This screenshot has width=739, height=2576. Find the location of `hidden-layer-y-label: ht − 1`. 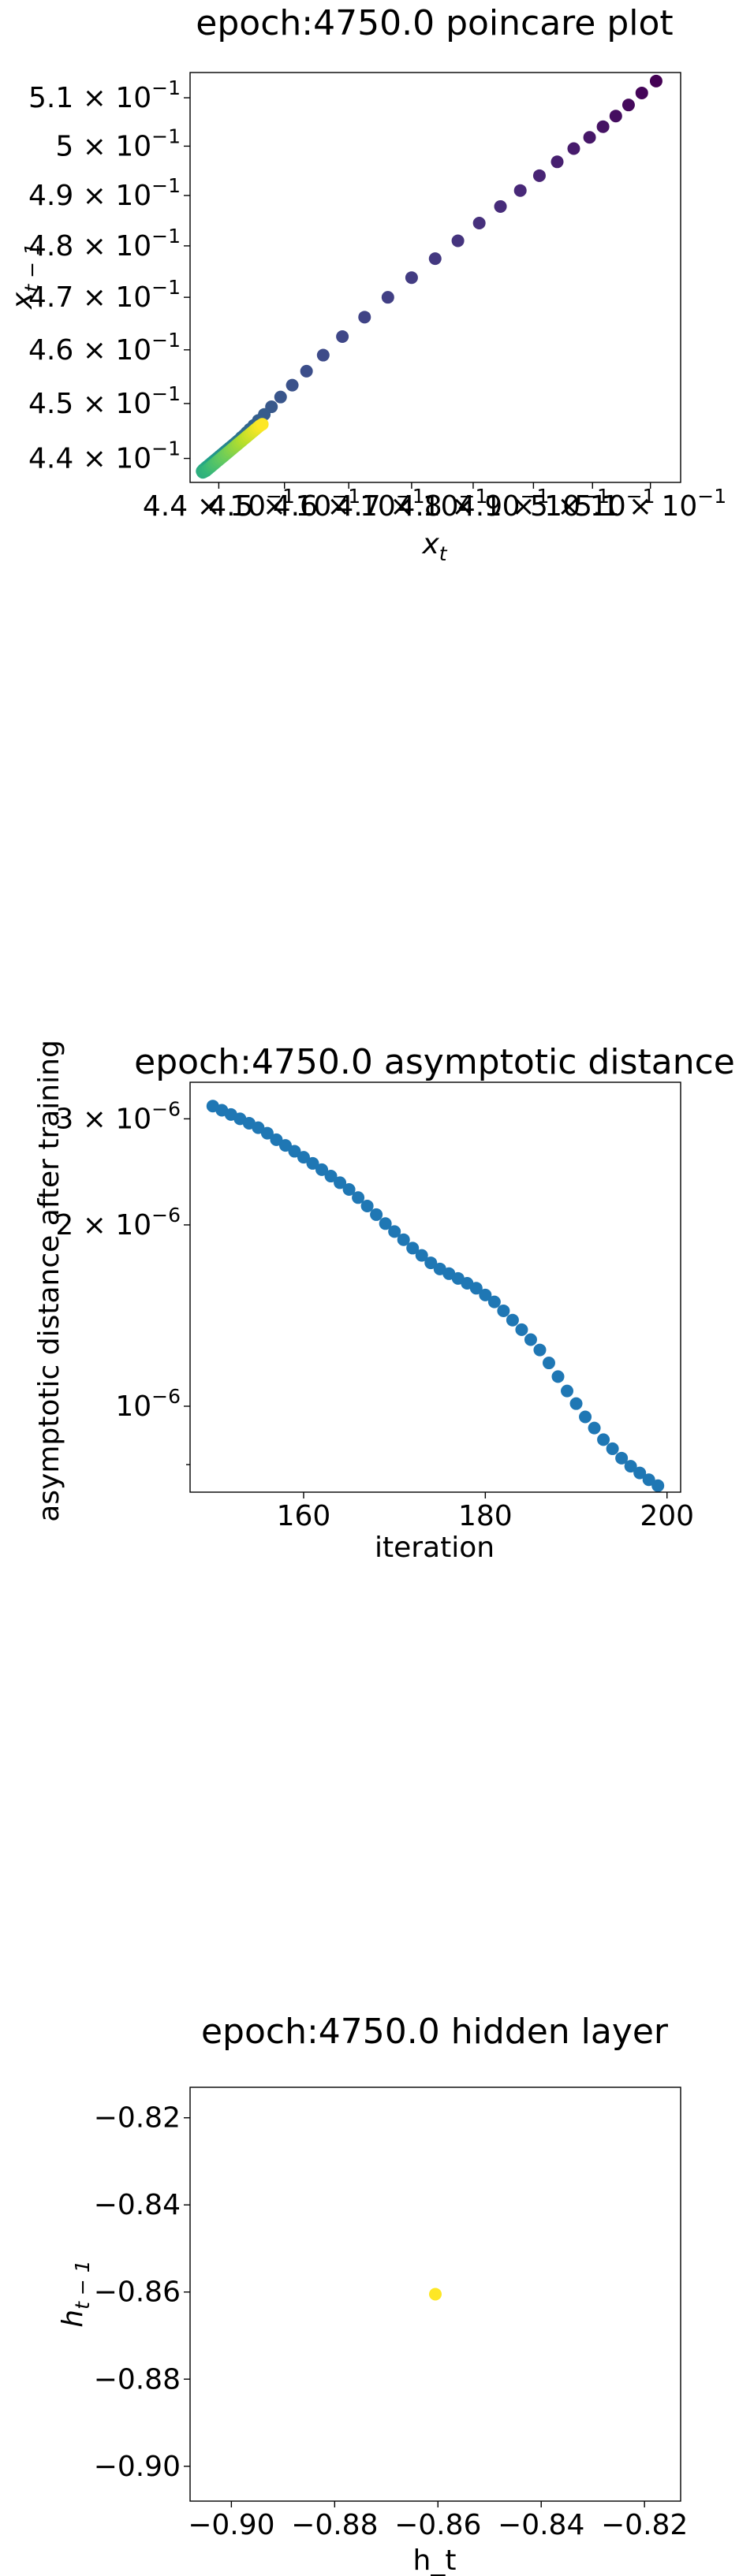

hidden-layer-y-label: ht − 1 is located at coordinates (75, 2293).